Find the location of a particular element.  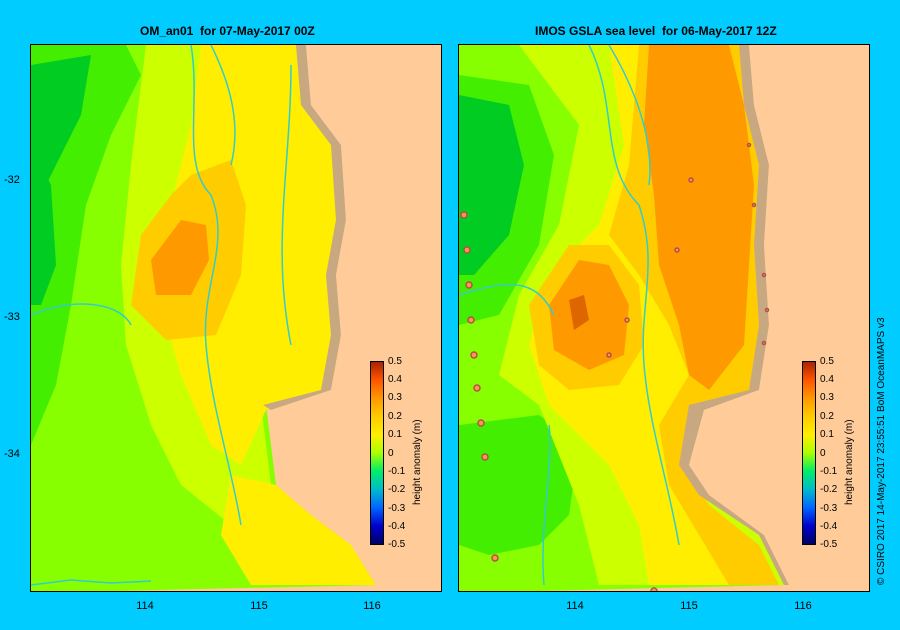

contour-band-high-south is located at coordinates (298, 530).